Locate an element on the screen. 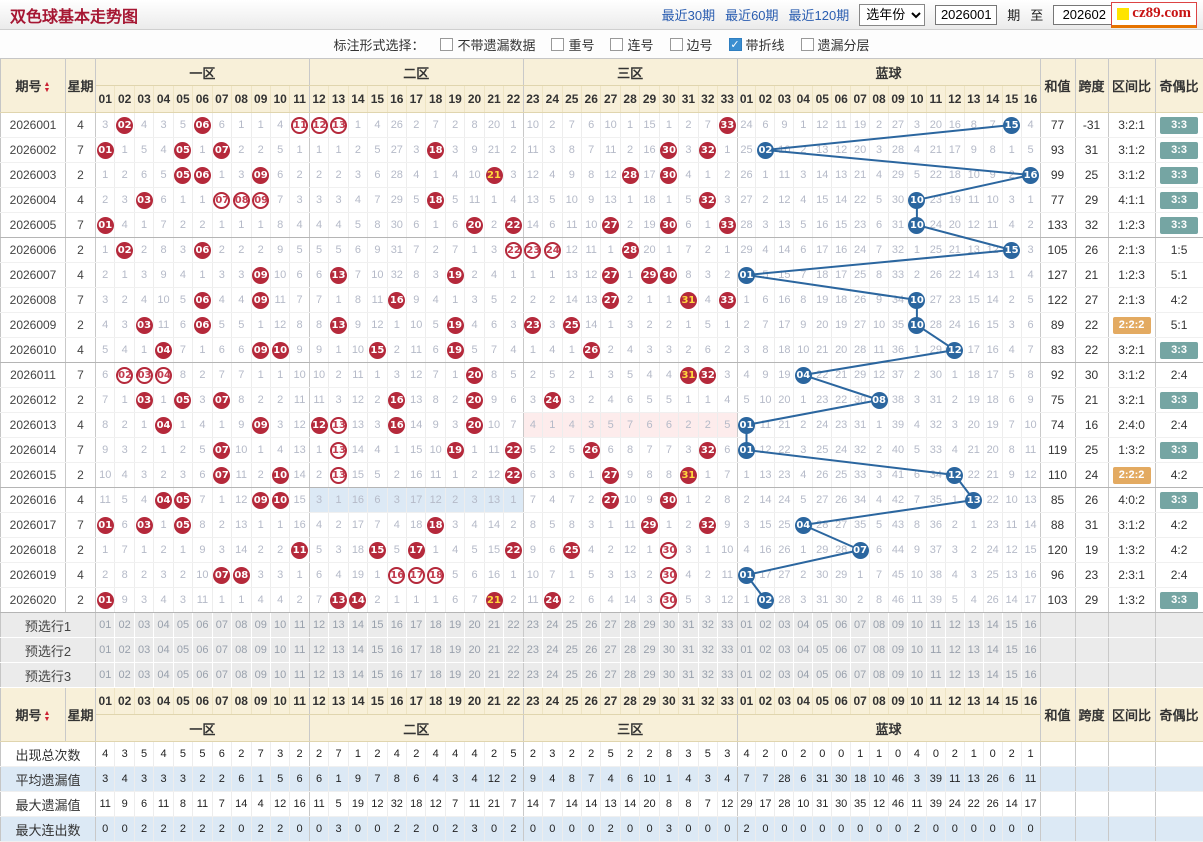 Image resolution: width=1203 pixels, height=842 pixels. preselect-number: 22 is located at coordinates (513, 625).